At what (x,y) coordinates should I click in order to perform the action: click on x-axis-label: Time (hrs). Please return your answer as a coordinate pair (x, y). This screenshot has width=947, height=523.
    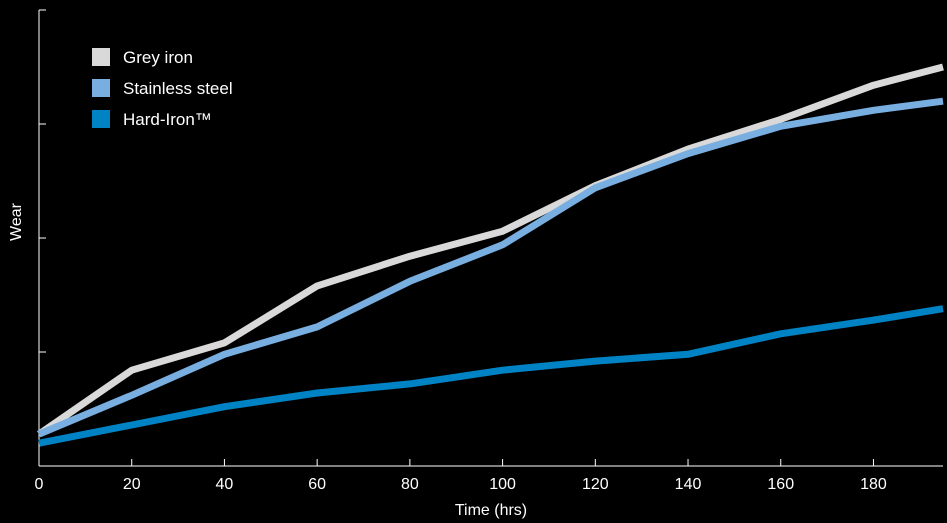
    Looking at the image, I should click on (491, 510).